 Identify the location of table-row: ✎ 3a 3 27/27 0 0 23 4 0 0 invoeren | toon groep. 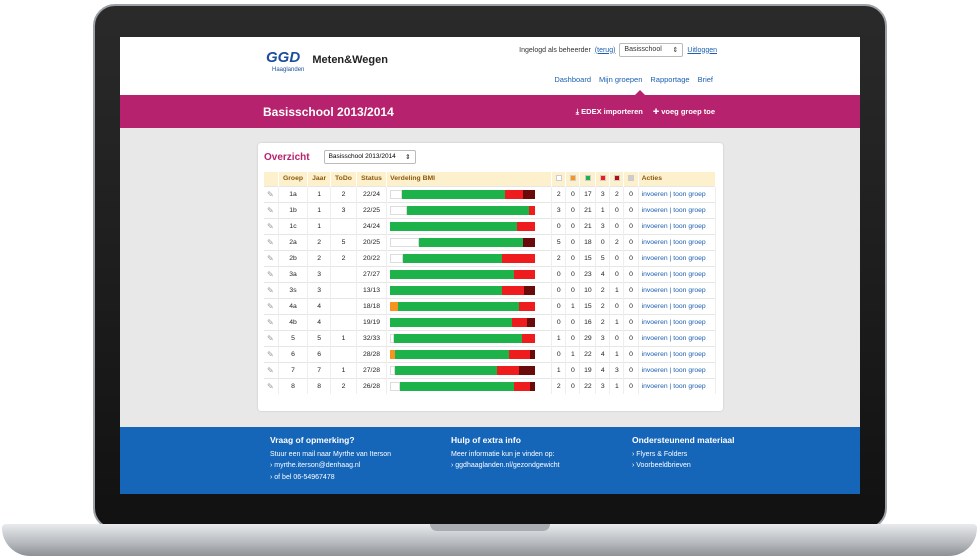
(490, 273).